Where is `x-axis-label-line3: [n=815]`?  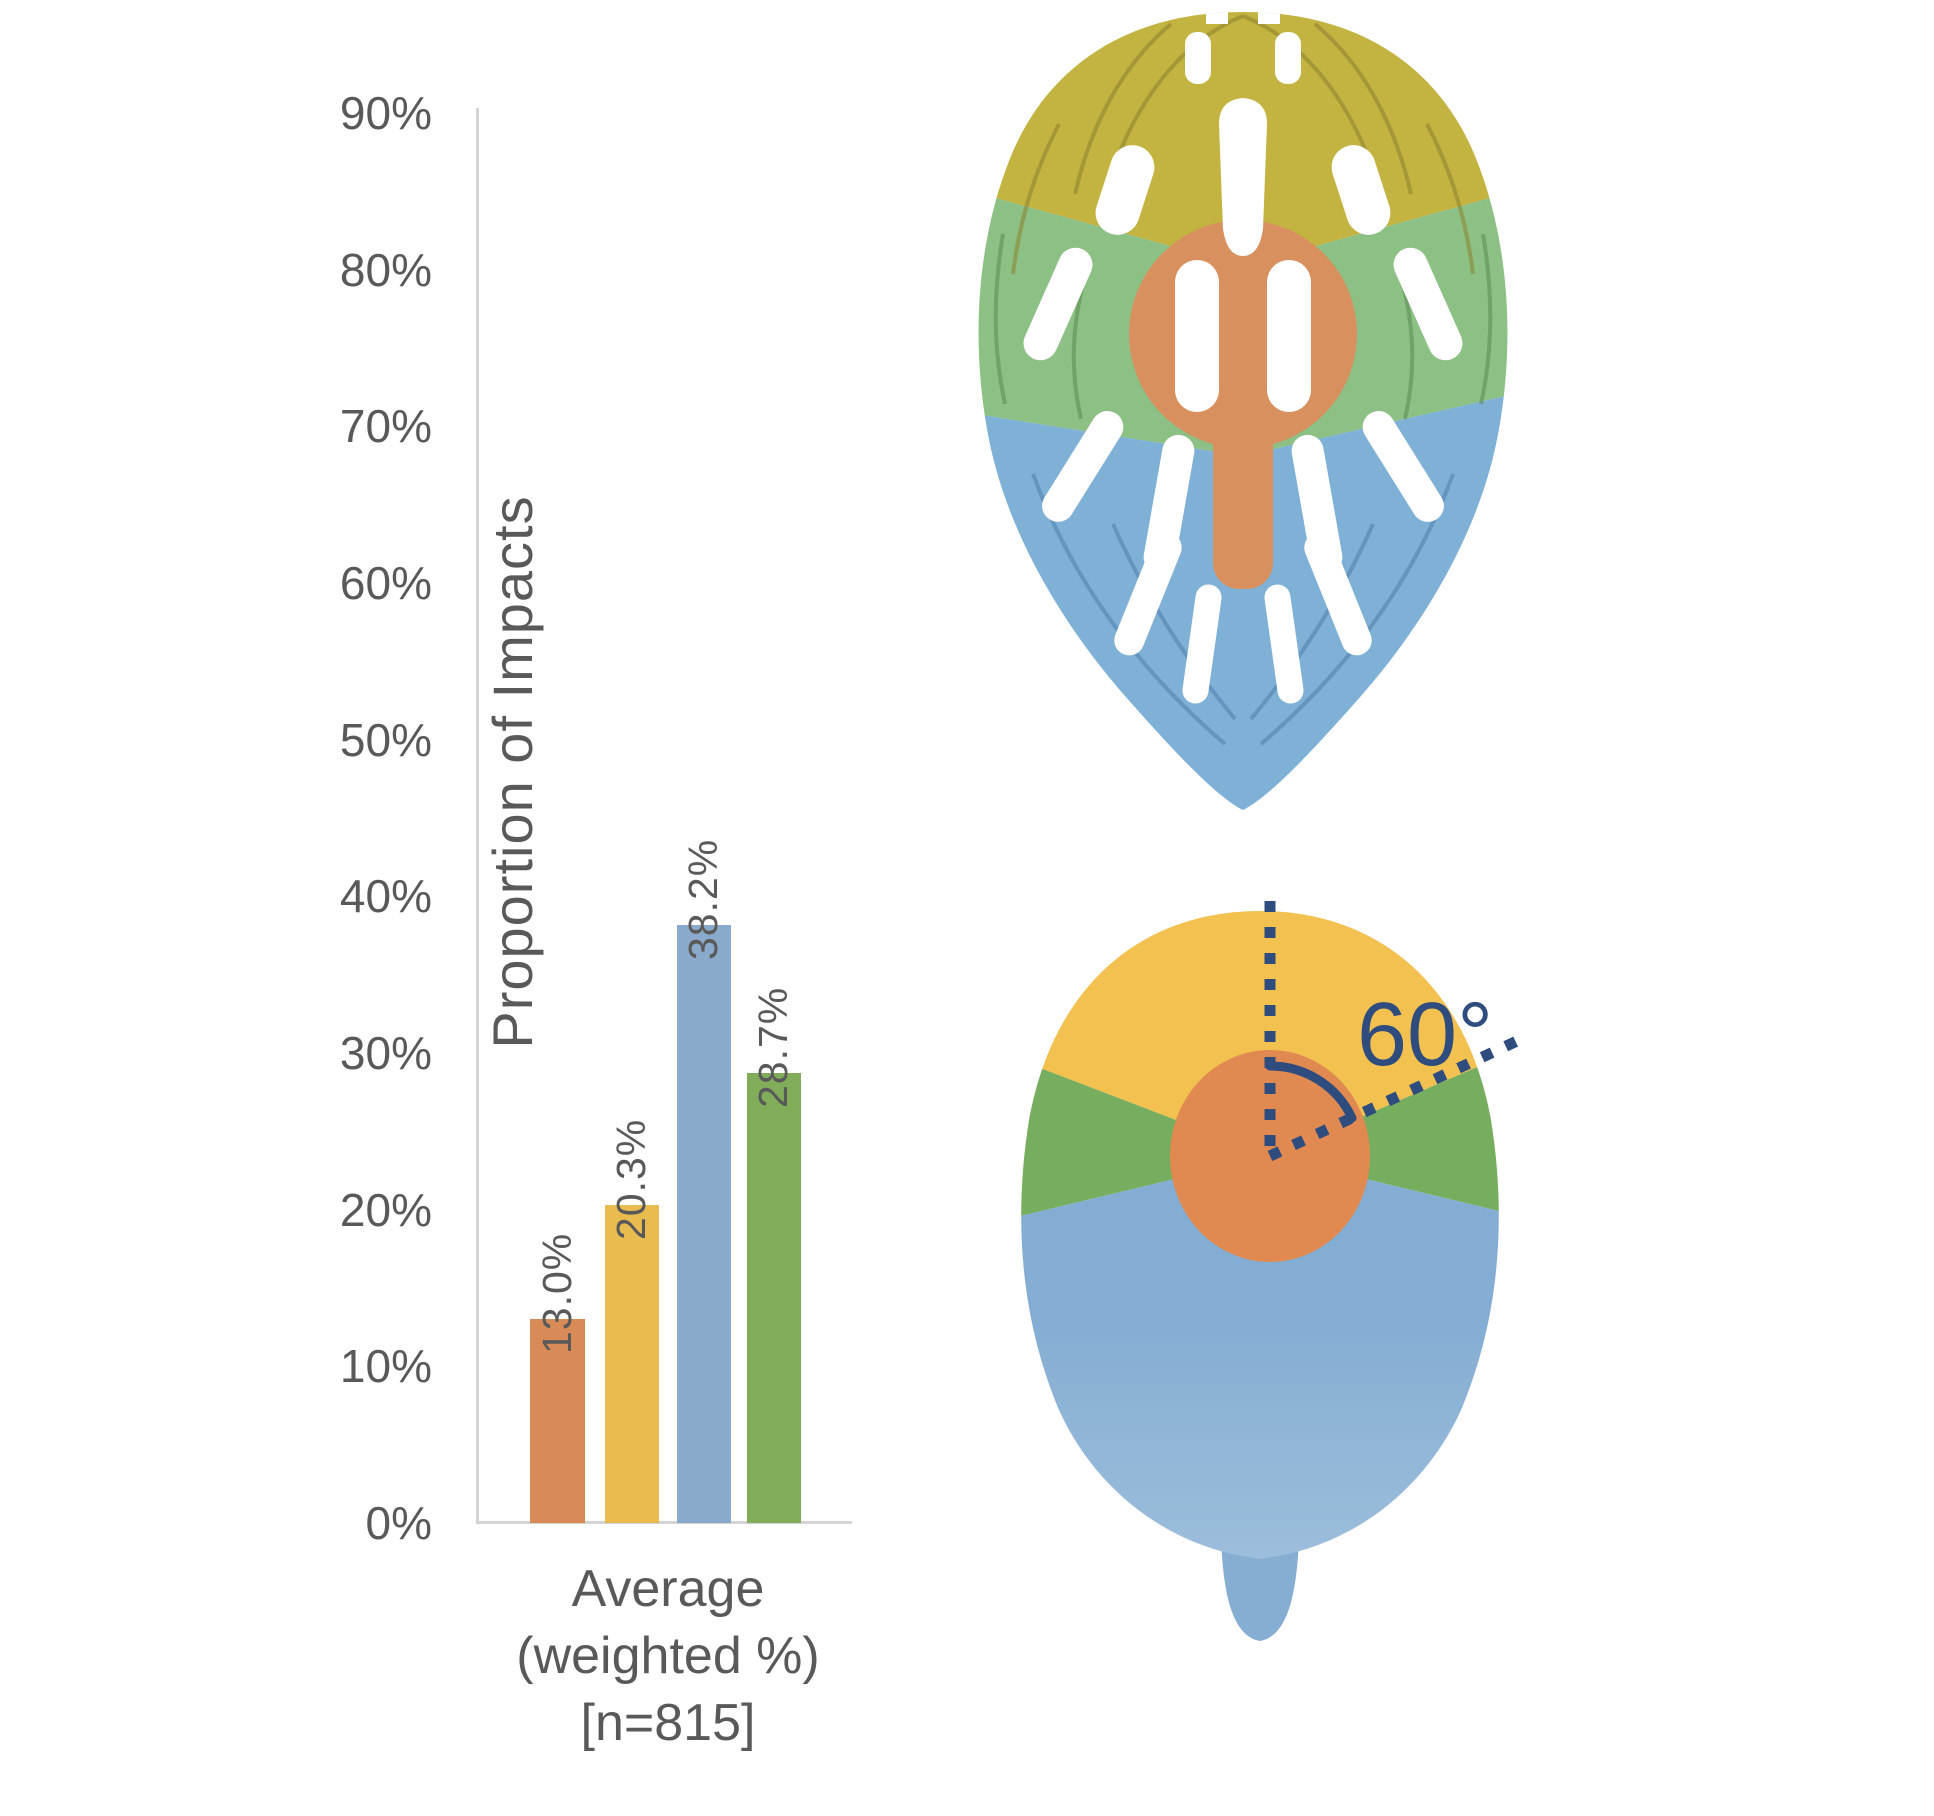
x-axis-label-line3: [n=815] is located at coordinates (668, 1723).